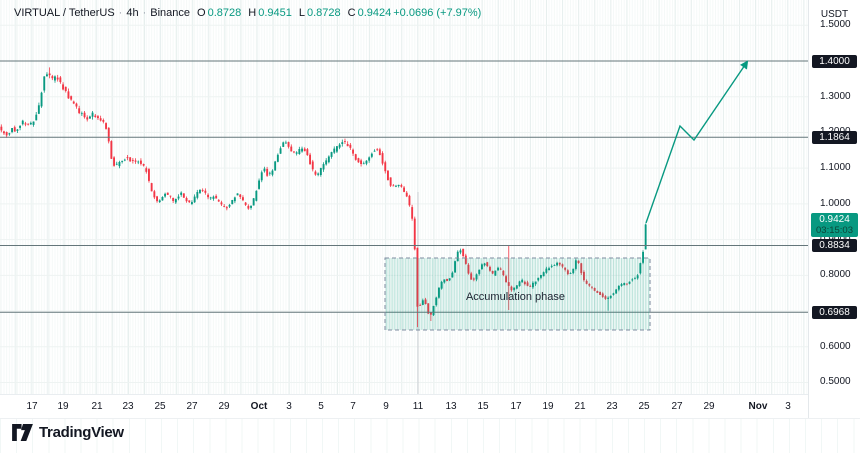 The height and width of the screenshot is (453, 860). What do you see at coordinates (835, 25) in the screenshot?
I see `price-tick: 1.5000` at bounding box center [835, 25].